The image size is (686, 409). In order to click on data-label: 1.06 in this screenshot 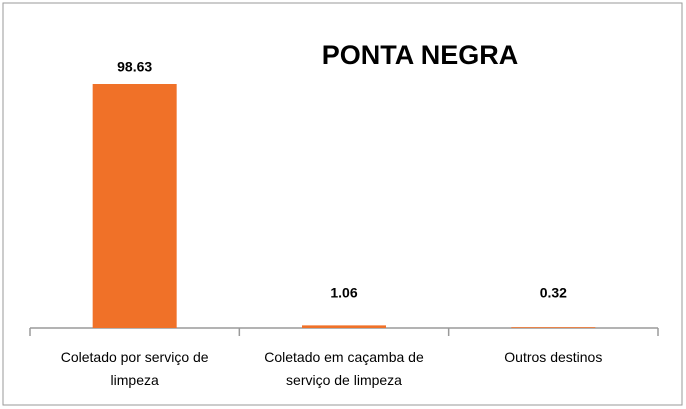, I will do `click(343, 293)`.